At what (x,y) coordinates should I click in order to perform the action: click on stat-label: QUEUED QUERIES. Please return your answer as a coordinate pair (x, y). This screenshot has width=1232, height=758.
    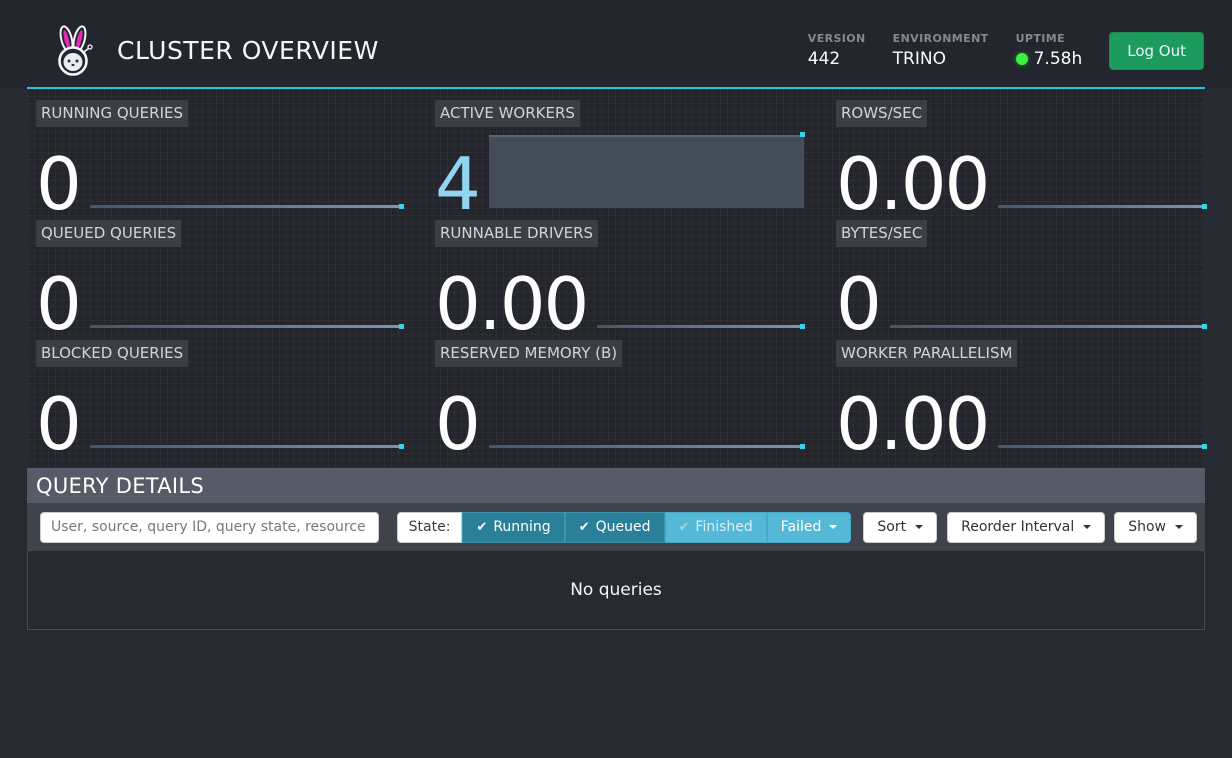
    Looking at the image, I should click on (109, 233).